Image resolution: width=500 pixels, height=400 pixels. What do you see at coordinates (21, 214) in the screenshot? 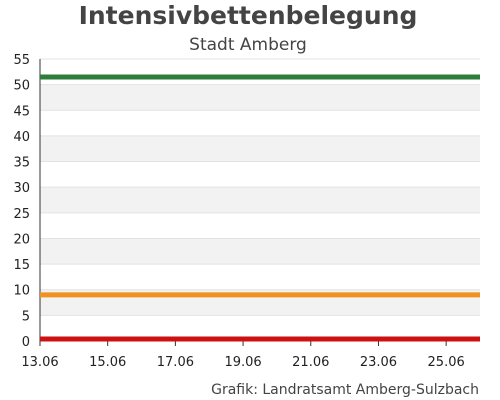
I see `y-tick-label: 25` at bounding box center [21, 214].